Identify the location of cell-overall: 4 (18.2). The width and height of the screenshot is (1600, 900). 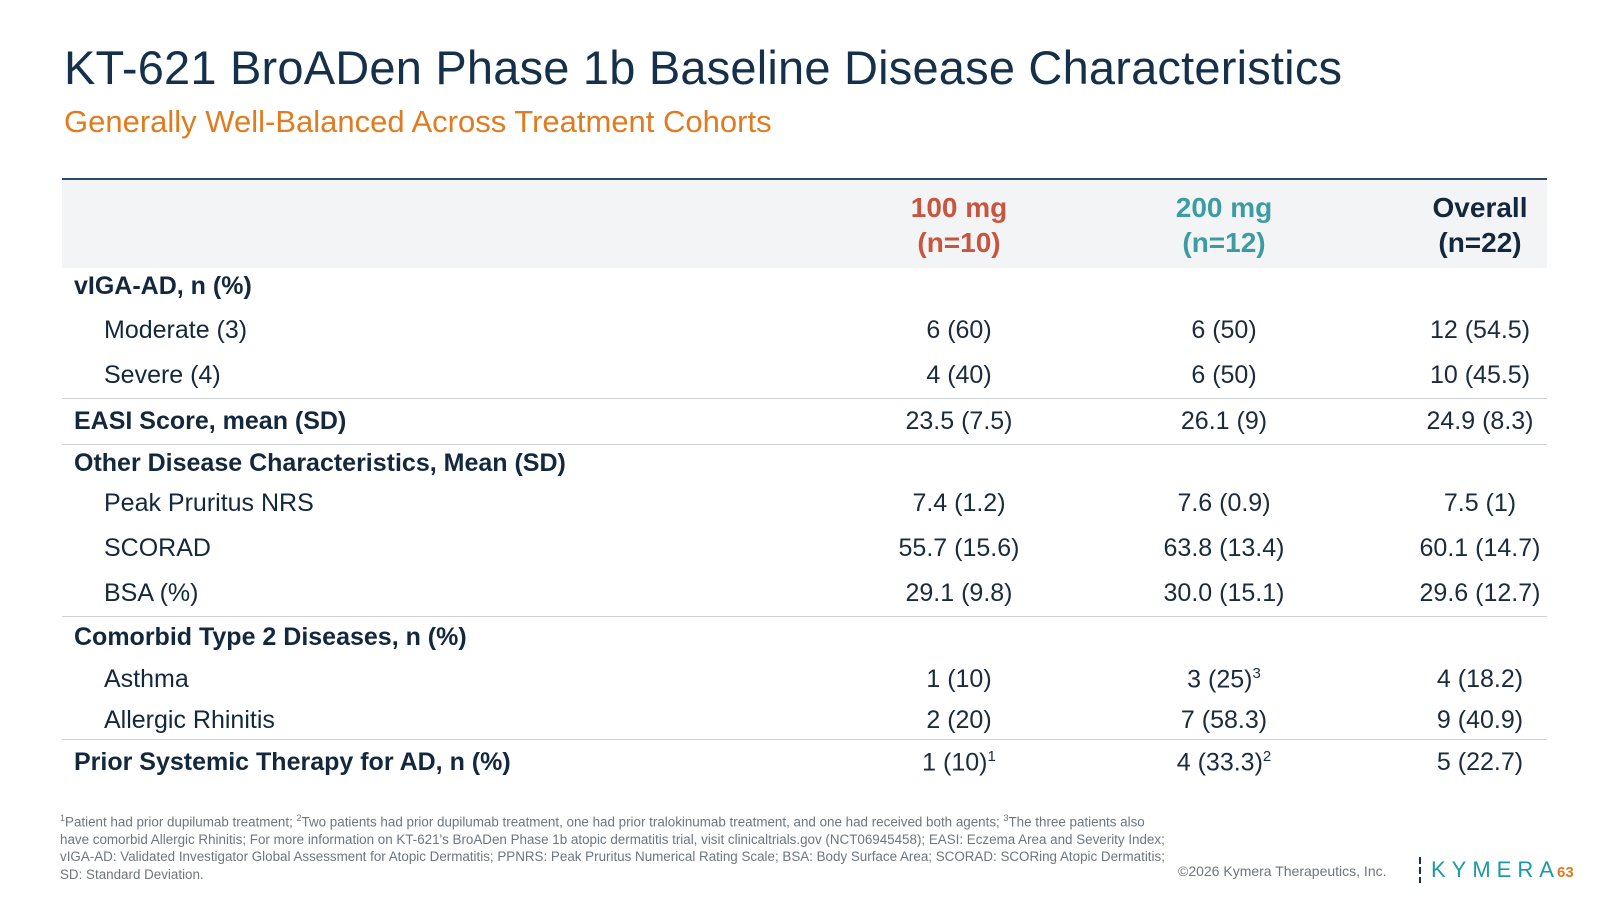
(1480, 679).